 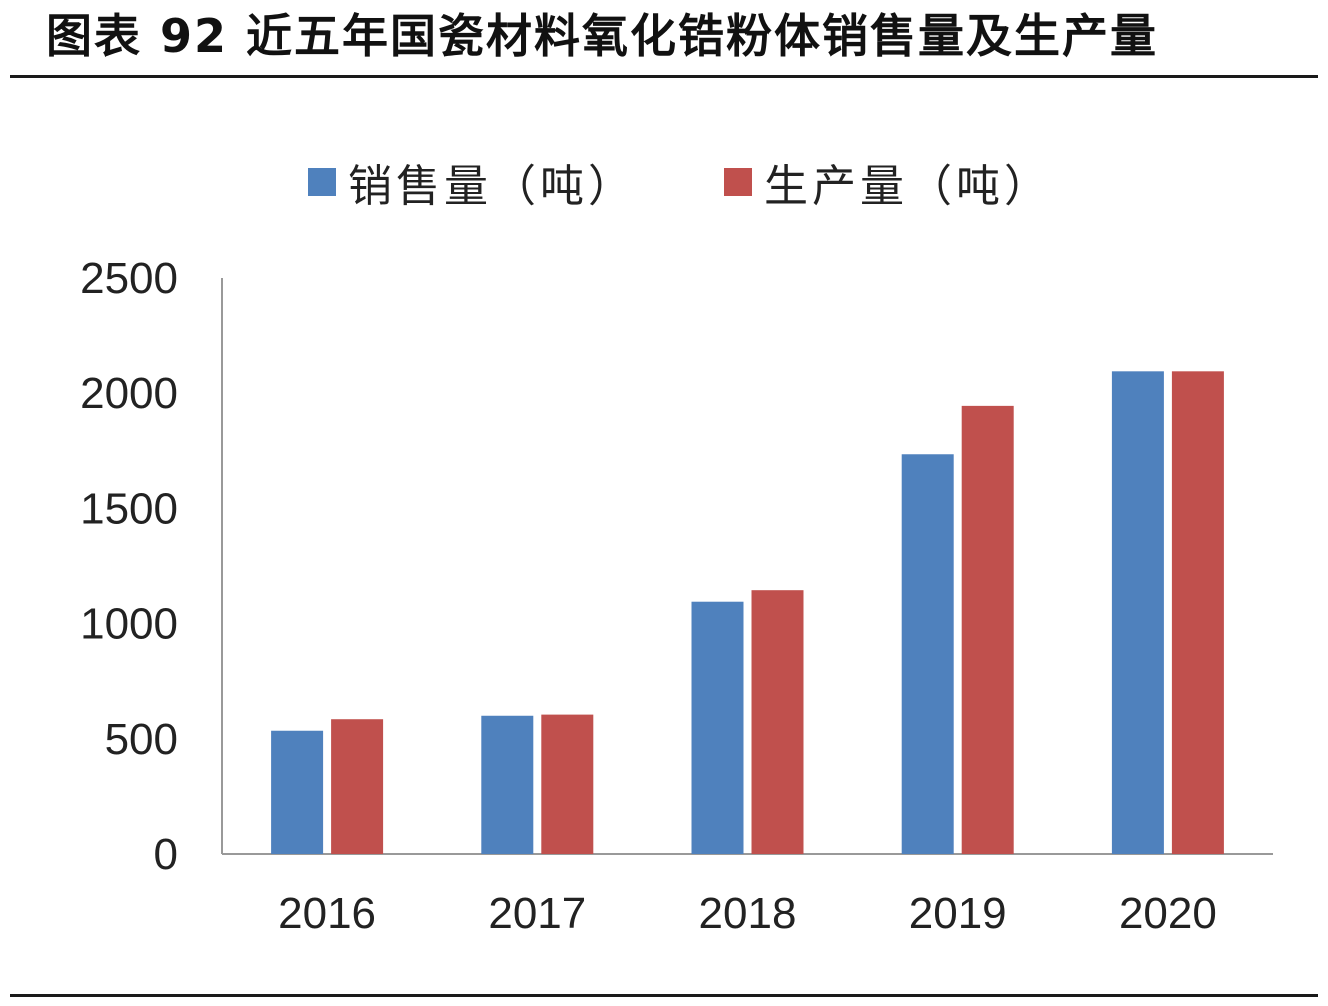 I want to click on chart-legend: 销售量（吨） 生产量（吨）, so click(x=664, y=181).